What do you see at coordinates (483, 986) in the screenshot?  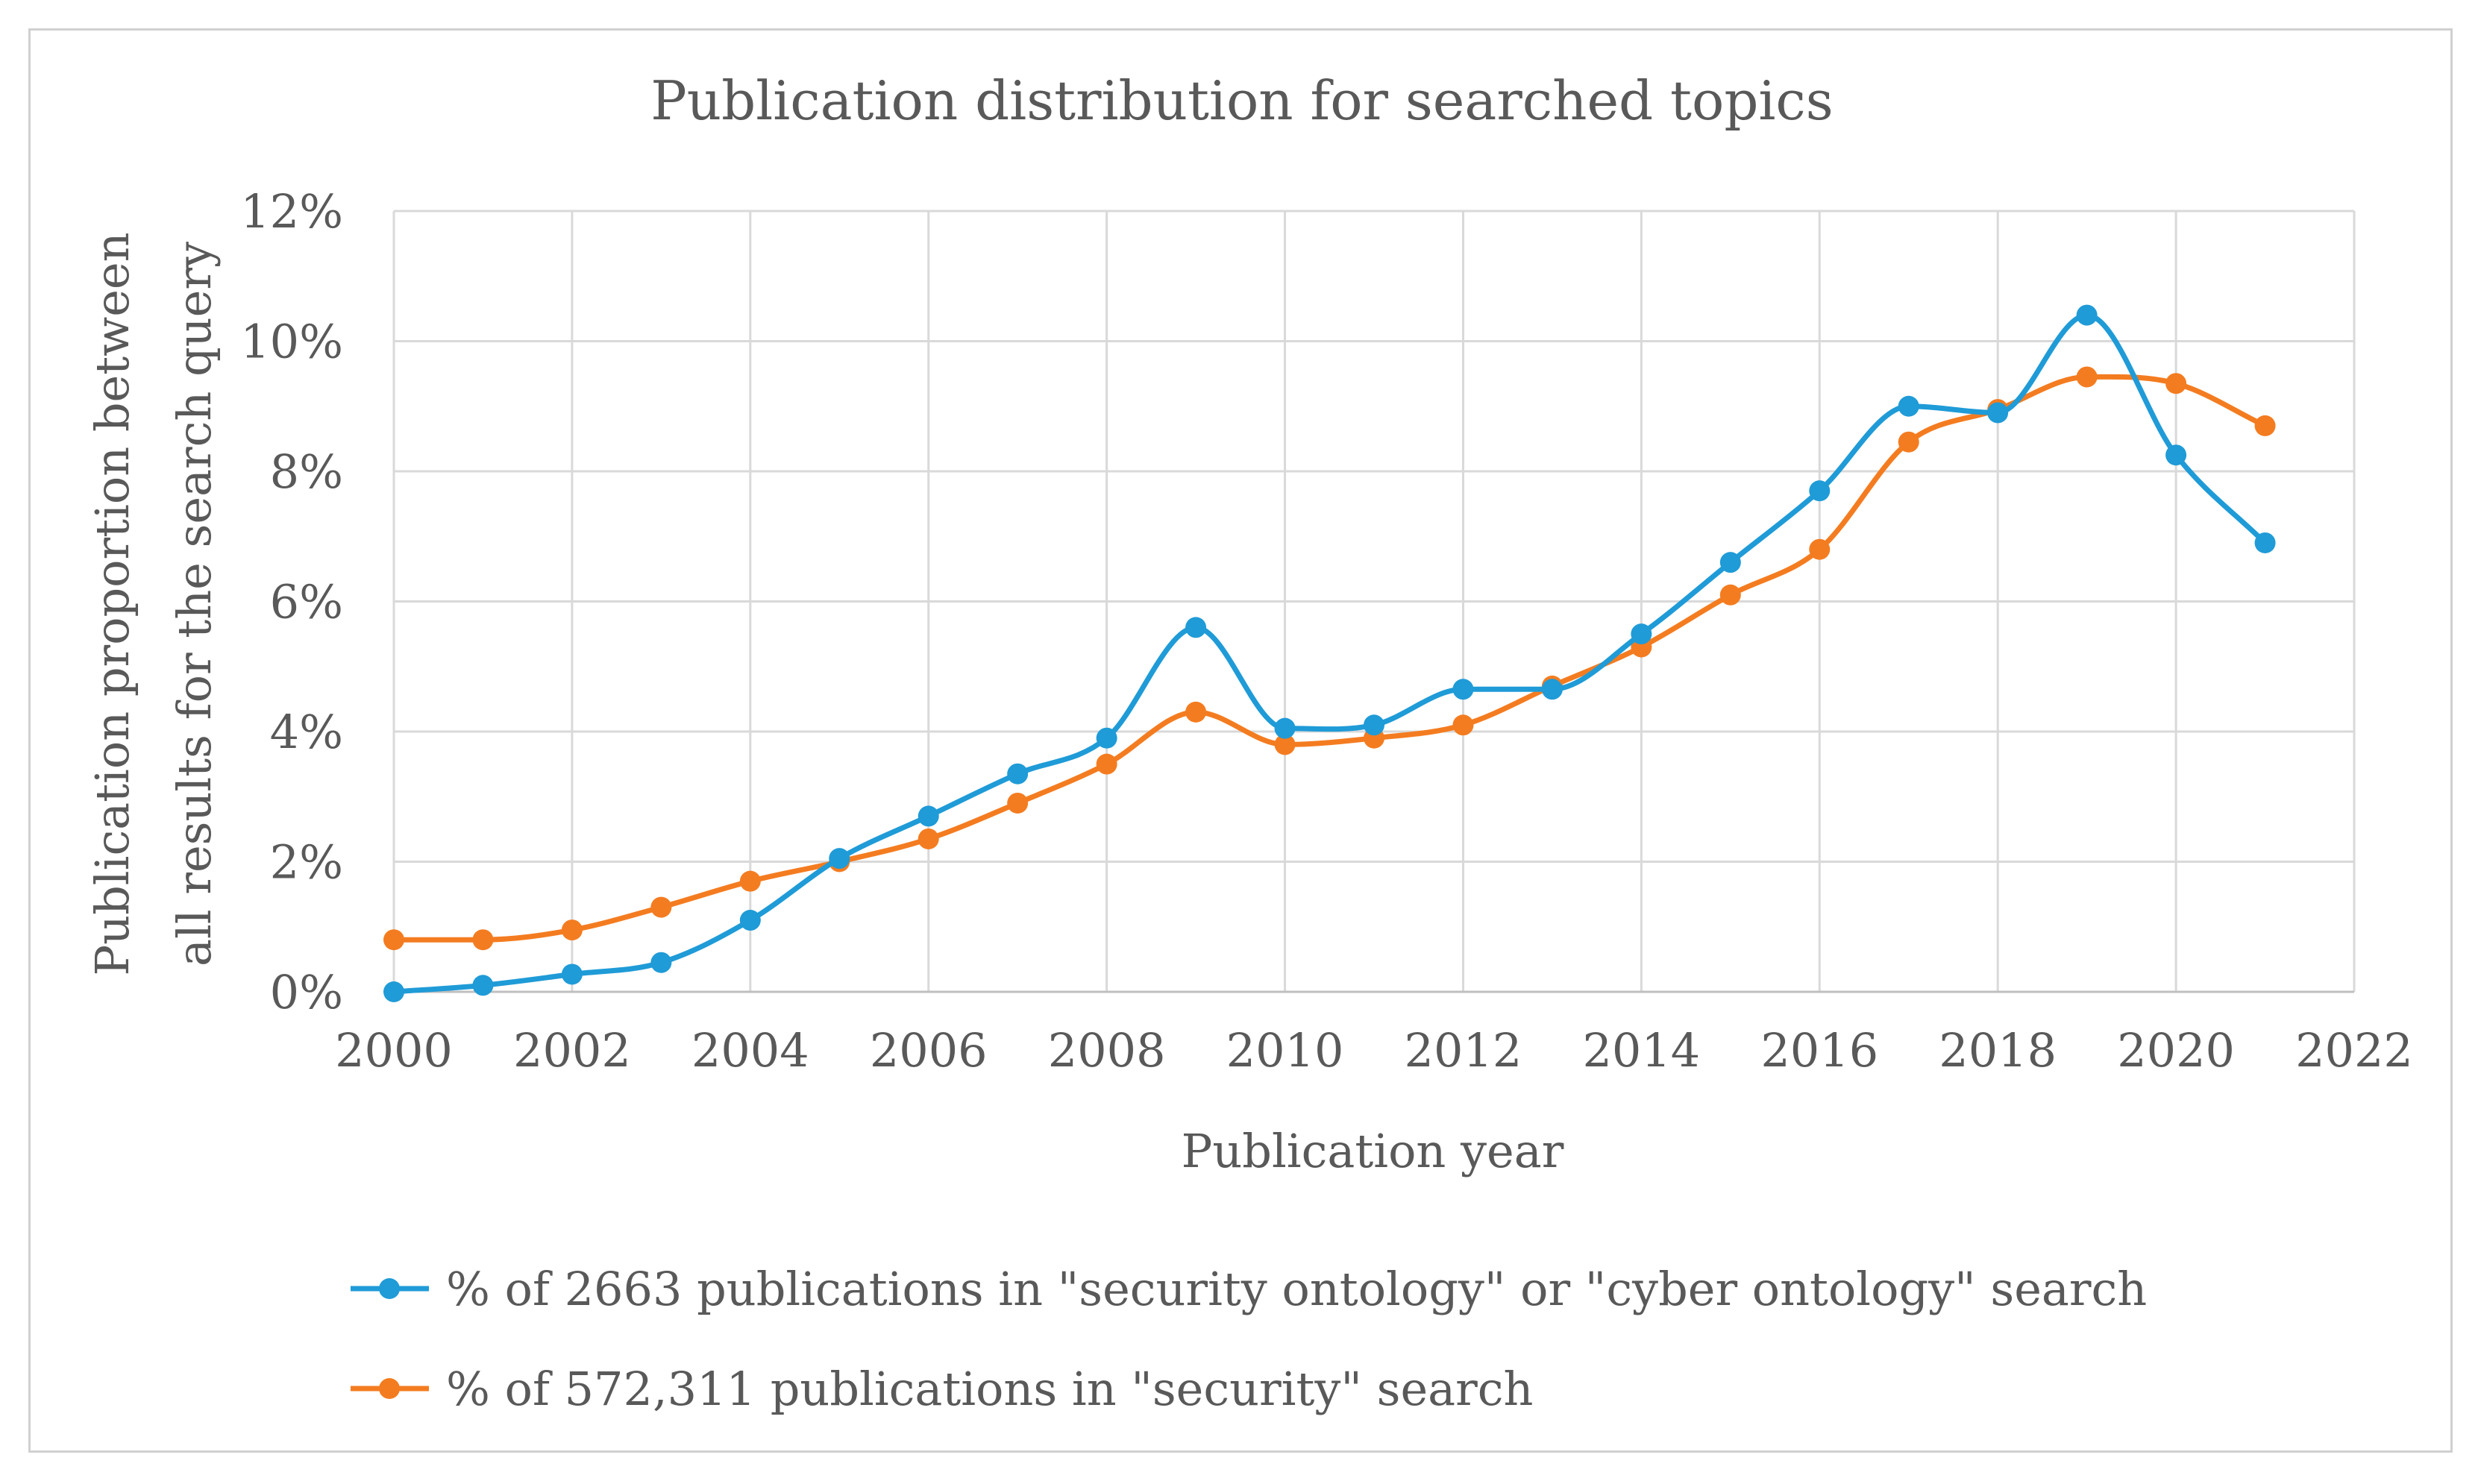 I see `data-point-series-1-2001` at bounding box center [483, 986].